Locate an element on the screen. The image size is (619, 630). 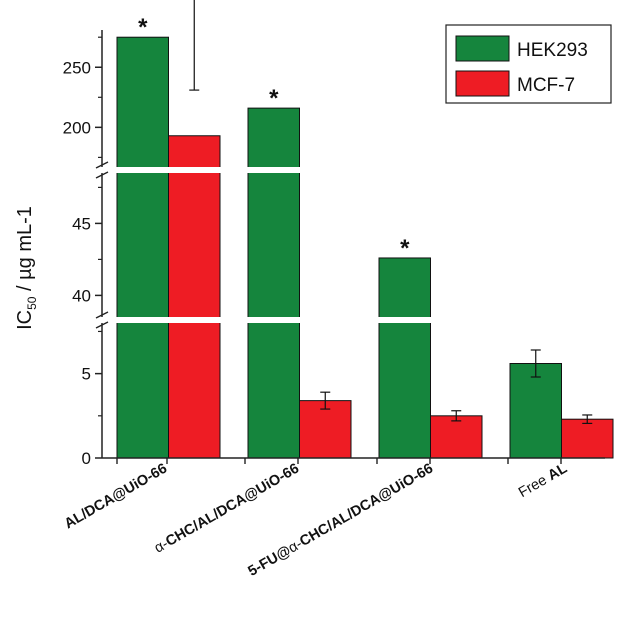
x-category-label-part: 5-FU@ is located at coordinates (270, 561).